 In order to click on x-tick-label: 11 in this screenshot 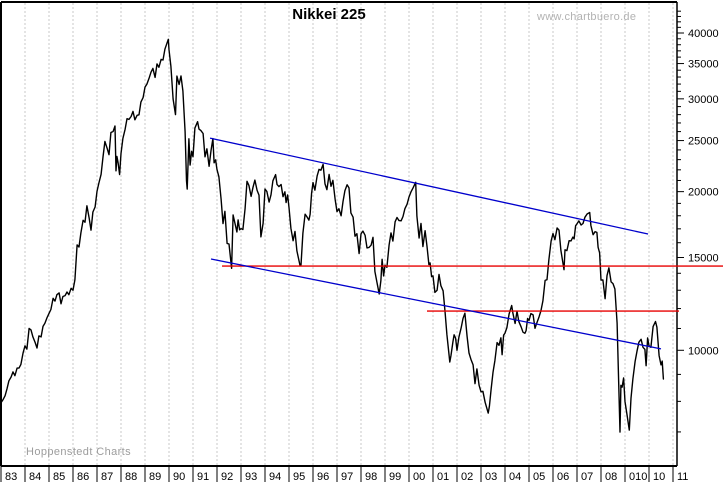, I will do `click(682, 477)`.